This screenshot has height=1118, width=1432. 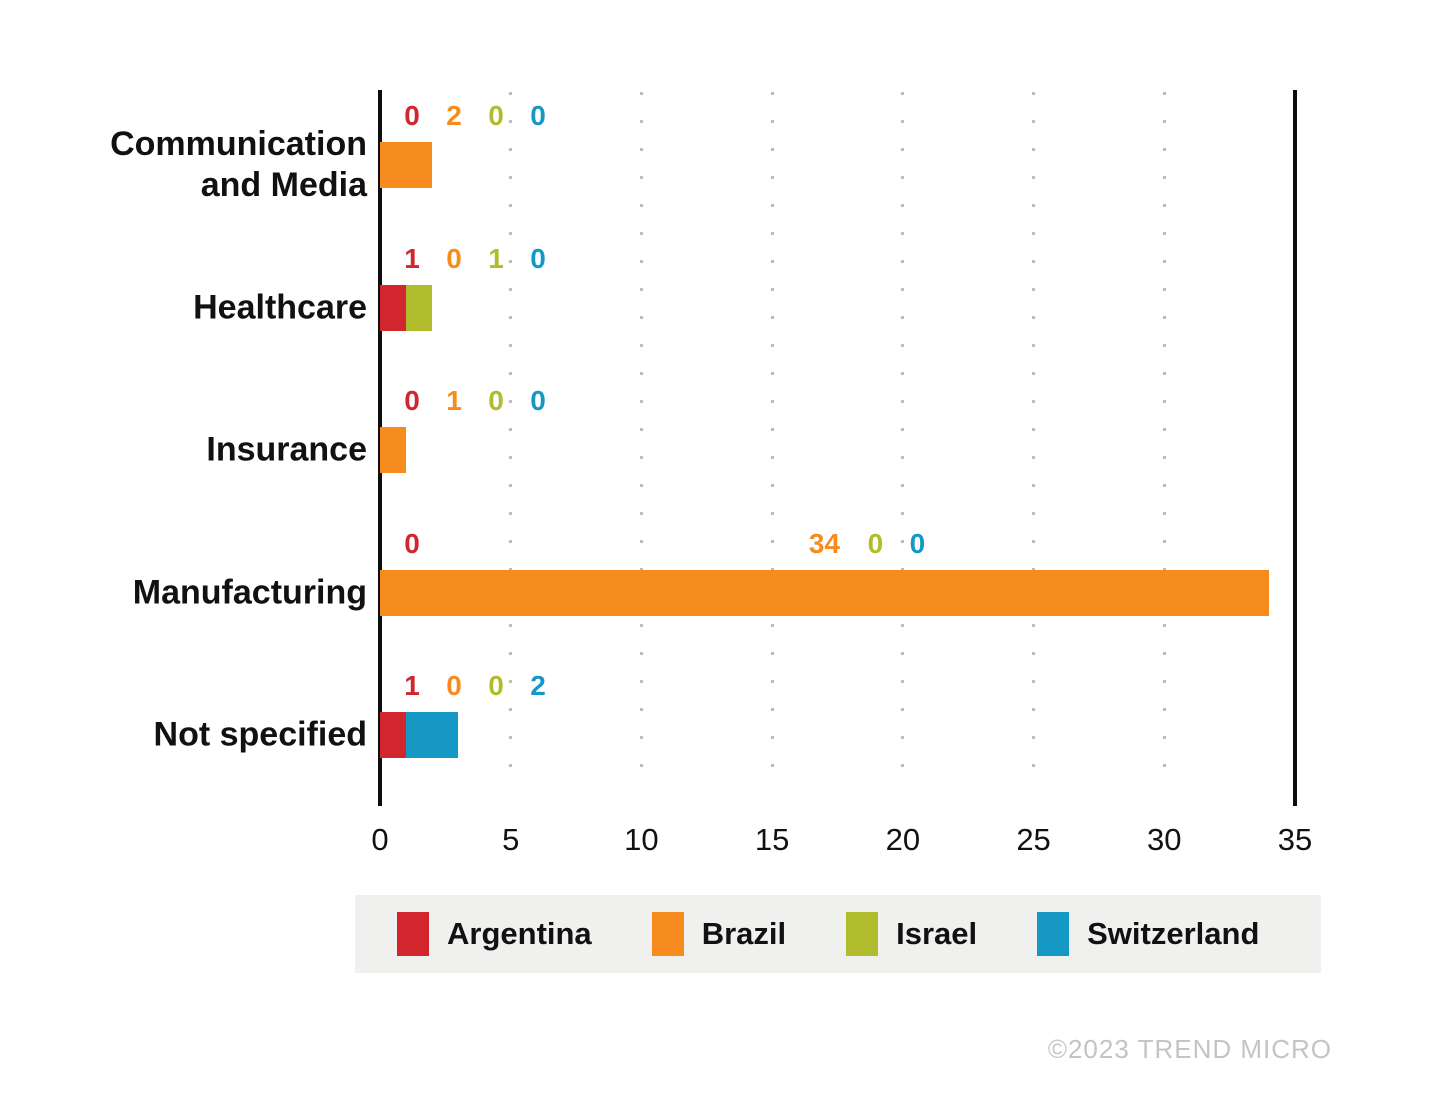 I want to click on value-label-brazil-2: 1, so click(x=454, y=401).